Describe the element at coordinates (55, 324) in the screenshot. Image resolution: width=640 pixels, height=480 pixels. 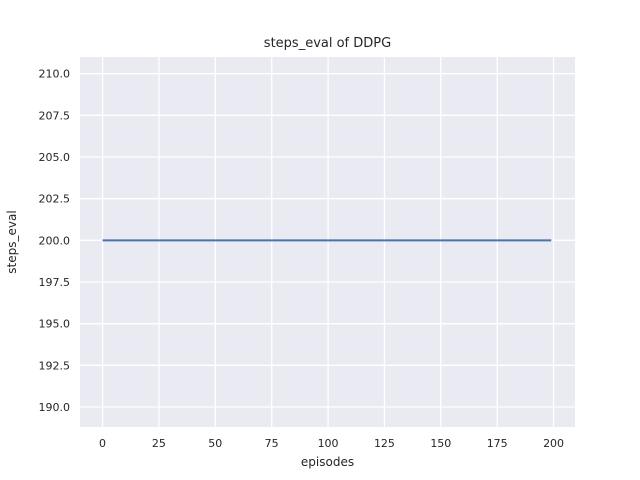
I see `y-tick-label: 195.0` at that location.